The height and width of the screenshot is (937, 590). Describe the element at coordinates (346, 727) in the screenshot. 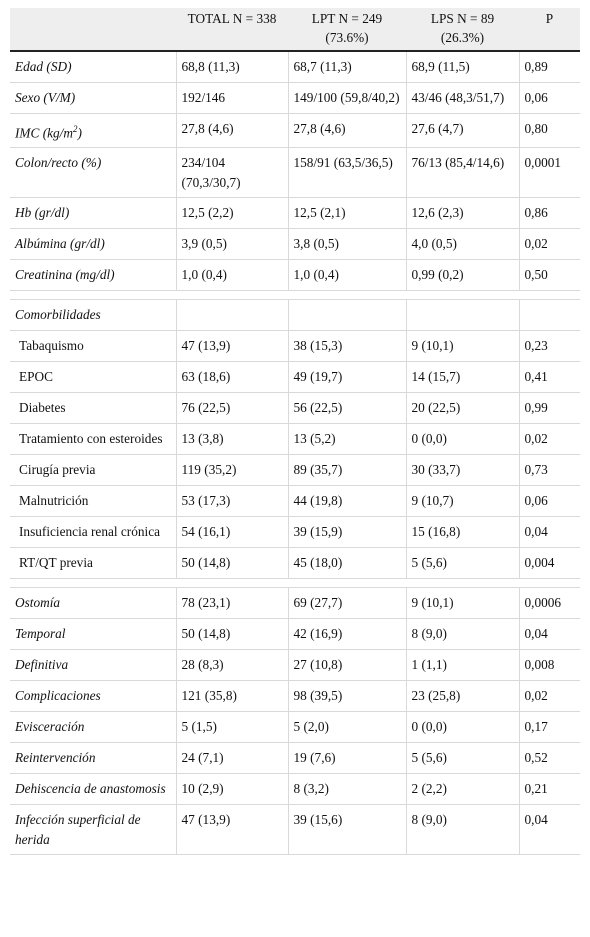

I see `cell-lpt: 5 (2,0)` at that location.